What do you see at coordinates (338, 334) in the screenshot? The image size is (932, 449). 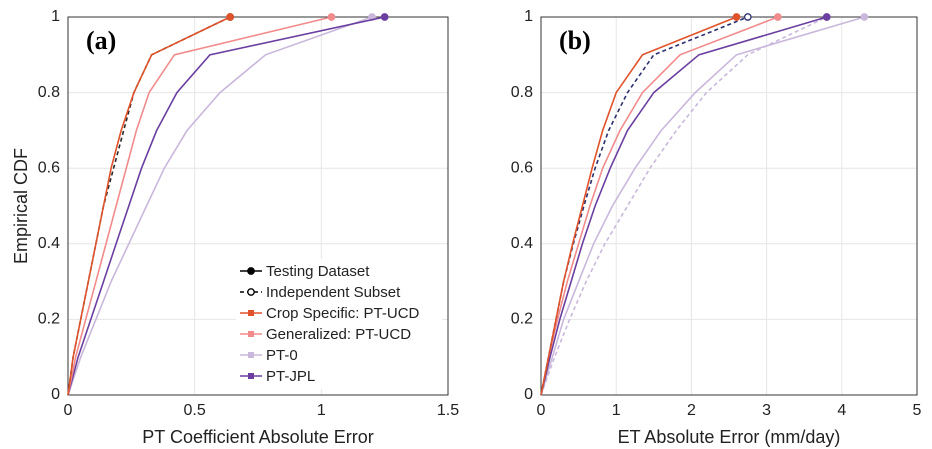 I see `legend-label: Generalized: PT-UCD` at bounding box center [338, 334].